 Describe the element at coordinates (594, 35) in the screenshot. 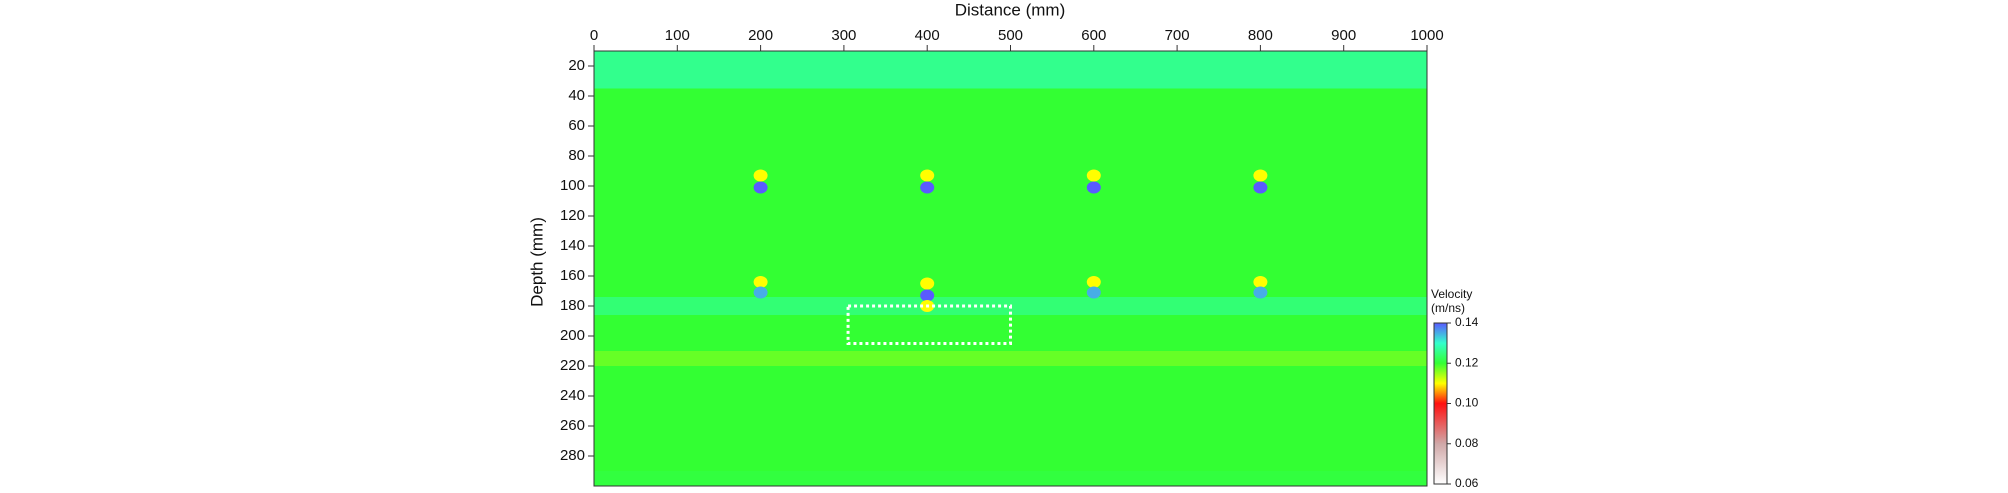

I see `x-tick-label: 0` at that location.